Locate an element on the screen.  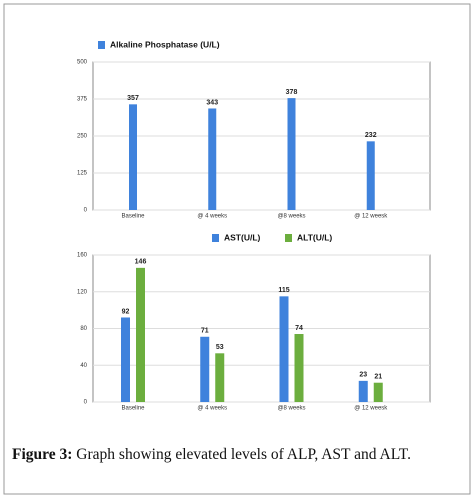
legend-label: Alkaline Phosphatase (U/L) is located at coordinates (165, 44).